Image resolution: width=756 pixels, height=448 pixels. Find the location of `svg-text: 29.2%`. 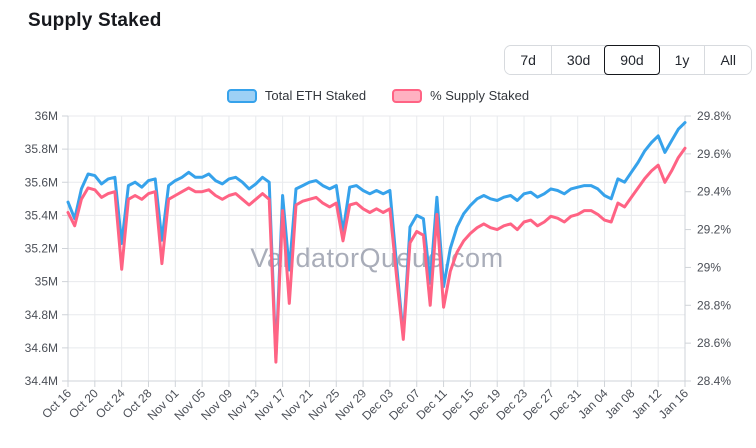

svg-text: 29.2% is located at coordinates (714, 230).